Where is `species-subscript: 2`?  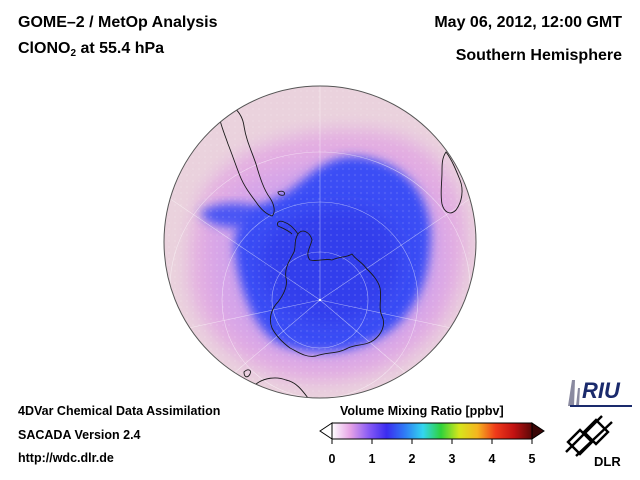 species-subscript: 2 is located at coordinates (73, 53).